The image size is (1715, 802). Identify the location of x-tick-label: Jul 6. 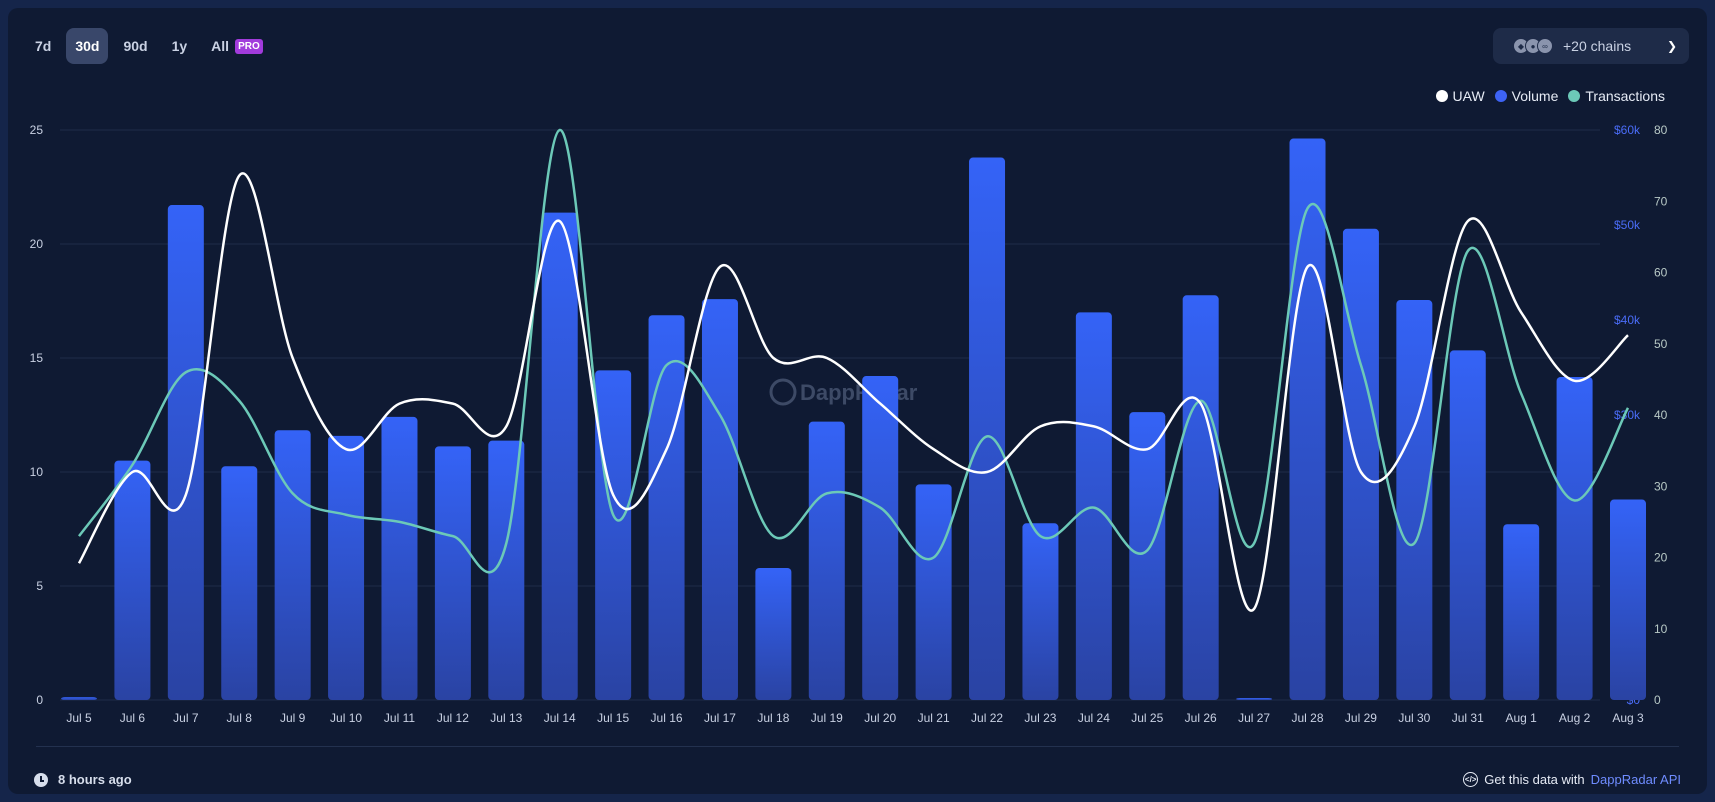
(133, 718).